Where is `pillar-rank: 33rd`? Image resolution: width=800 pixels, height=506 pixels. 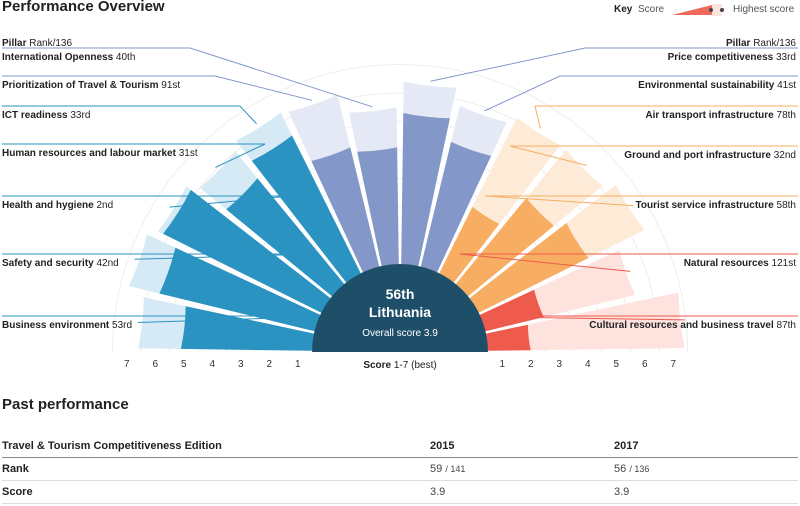 pillar-rank: 33rd is located at coordinates (784, 57).